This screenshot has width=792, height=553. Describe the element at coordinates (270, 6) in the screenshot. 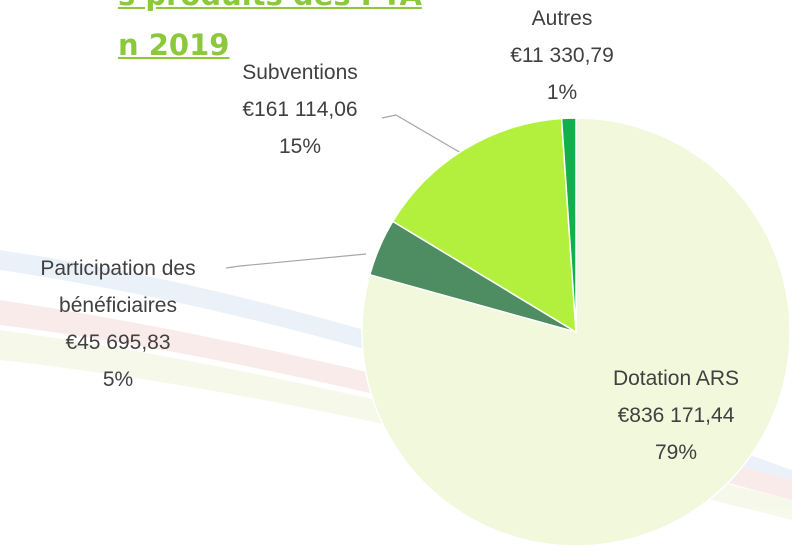

I see `title-line: s produits des PTA` at that location.